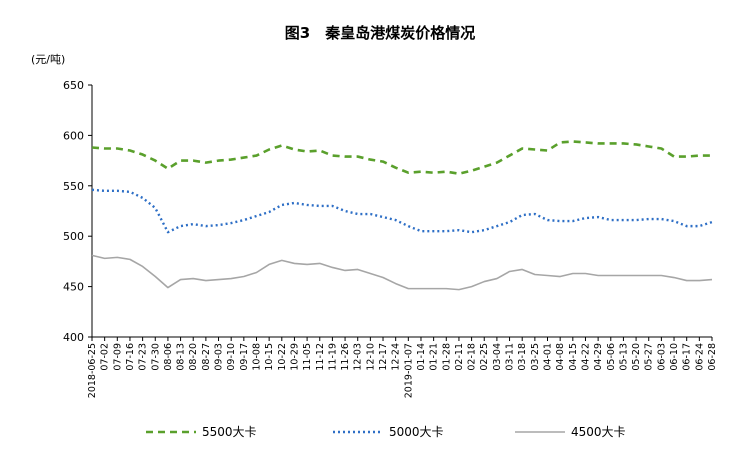 The image size is (751, 458). Describe the element at coordinates (229, 432) in the screenshot. I see `legend-label-1: 5500大卡` at that location.